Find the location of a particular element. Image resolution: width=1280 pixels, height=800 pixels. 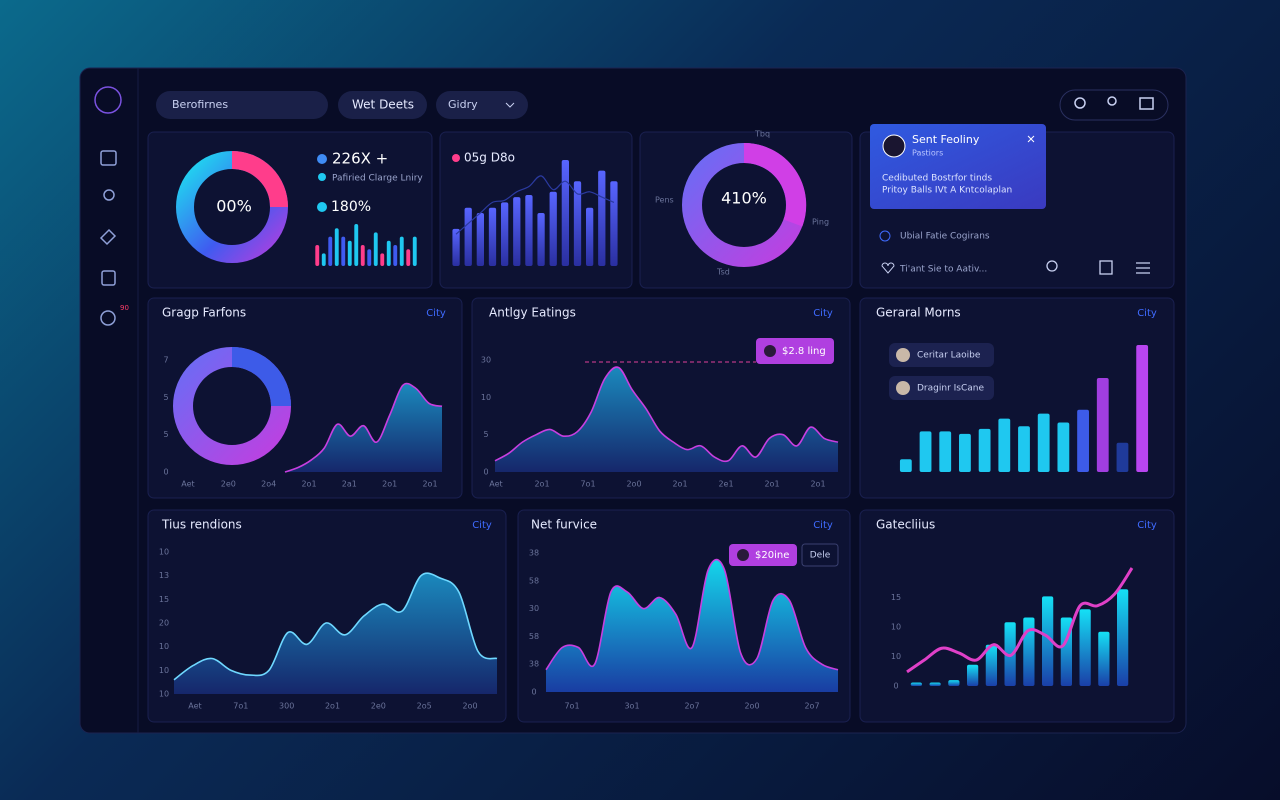

logo is located at coordinates (108, 100).